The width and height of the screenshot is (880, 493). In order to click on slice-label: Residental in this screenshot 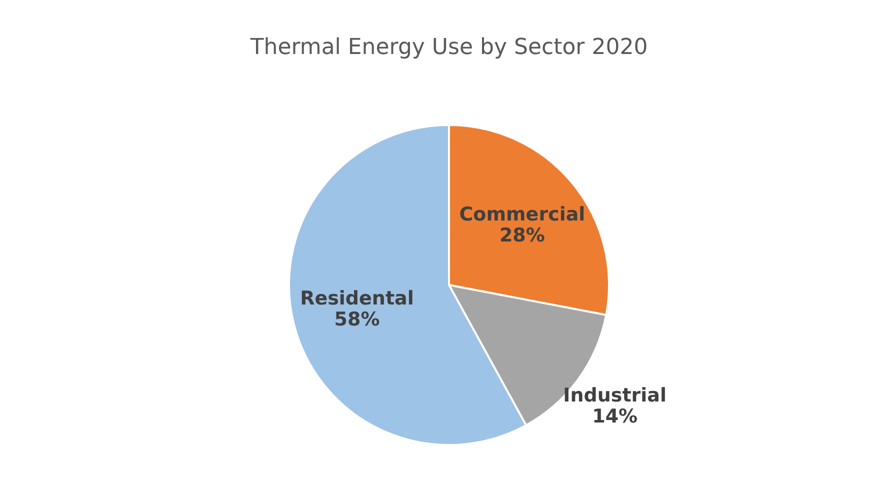, I will do `click(357, 299)`.